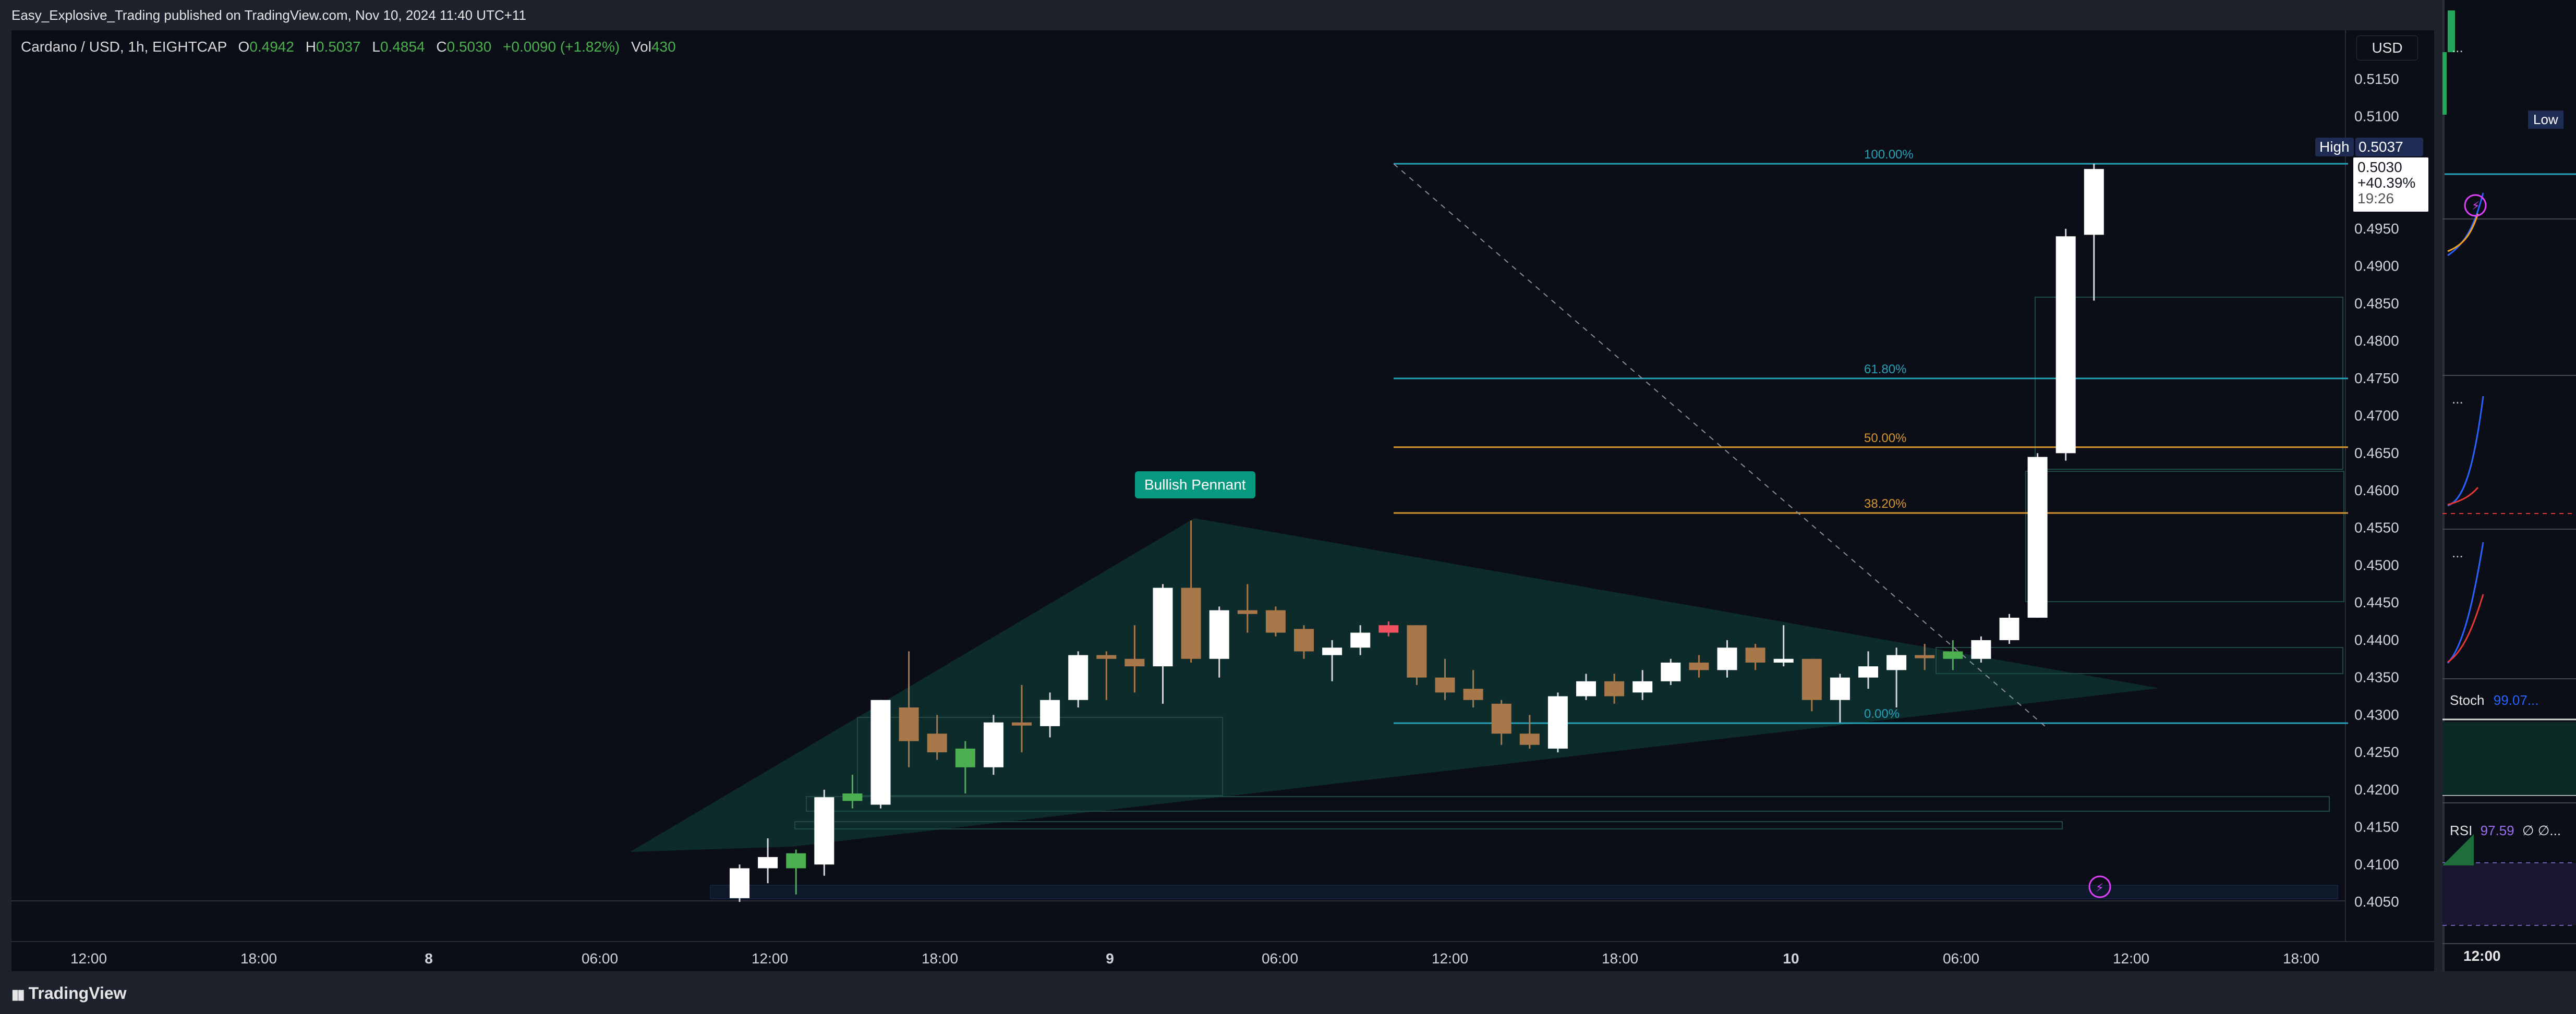 The image size is (2576, 1014). What do you see at coordinates (2376, 490) in the screenshot?
I see `price-axis-tick: 0.4600` at bounding box center [2376, 490].